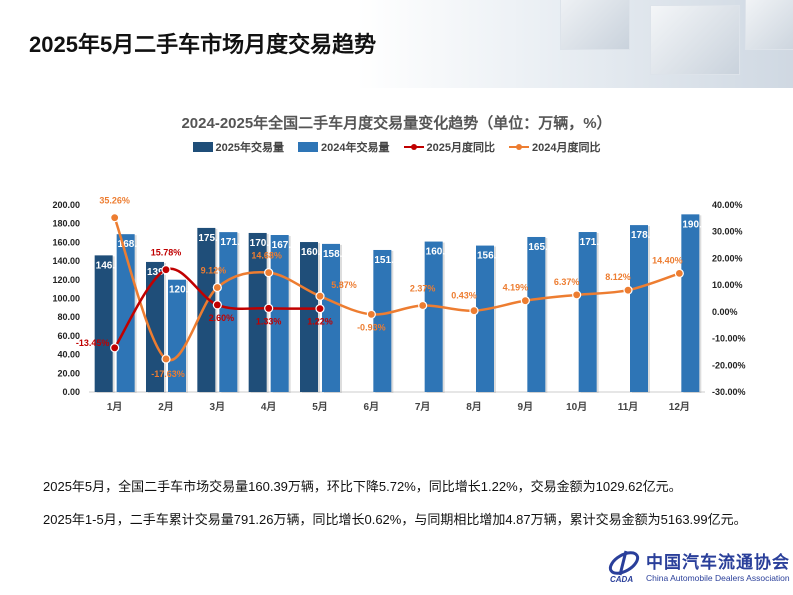  I want to click on left-axis-tick: 180.00, so click(66, 224).